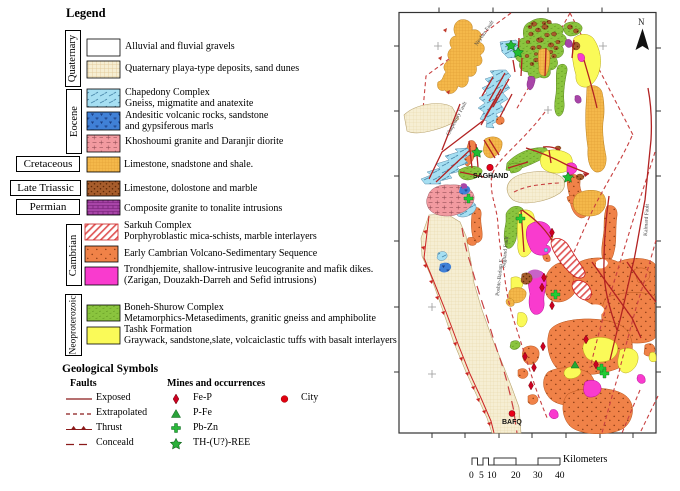 This screenshot has height=491, width=680. I want to click on svg-text: 5, so click(481, 476).